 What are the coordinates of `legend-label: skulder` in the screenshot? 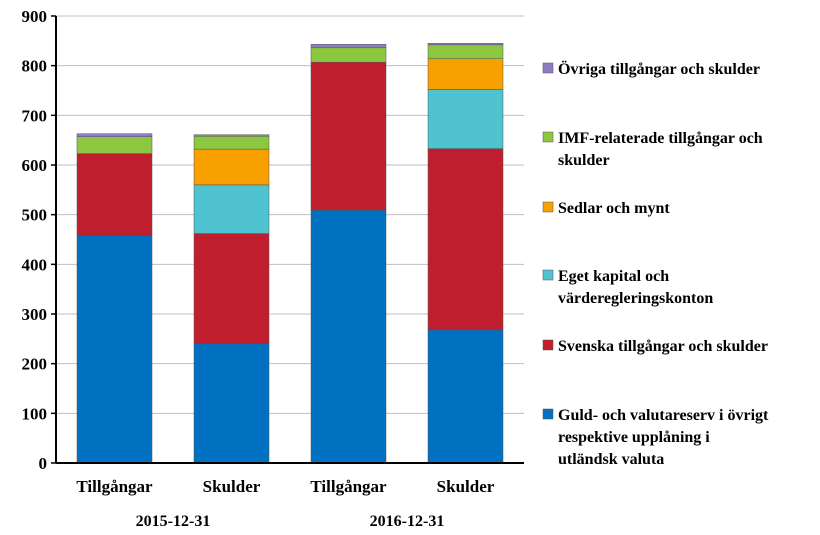 It's located at (584, 160).